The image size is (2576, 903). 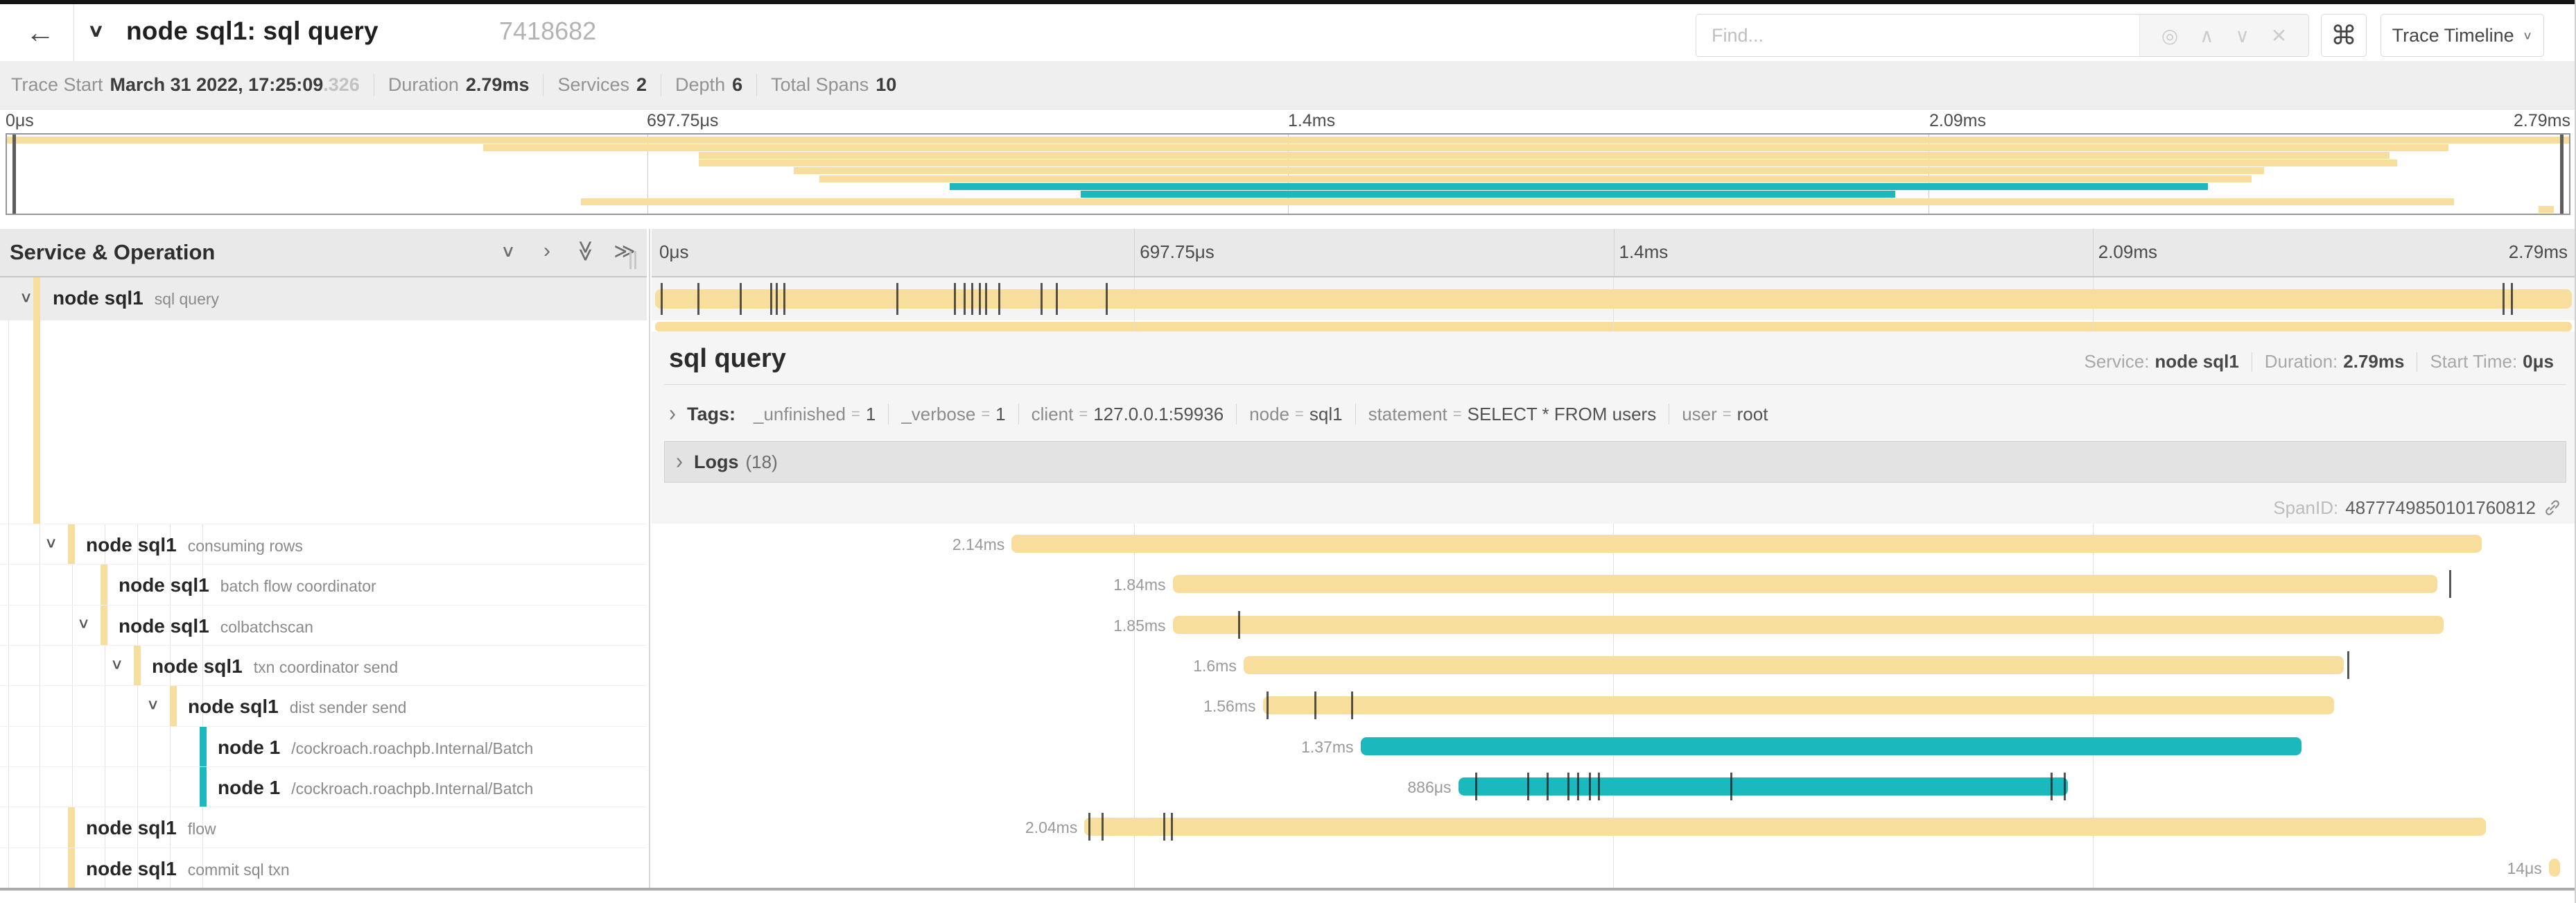 I want to click on span-row-track: 1.84ms, so click(x=1613, y=584).